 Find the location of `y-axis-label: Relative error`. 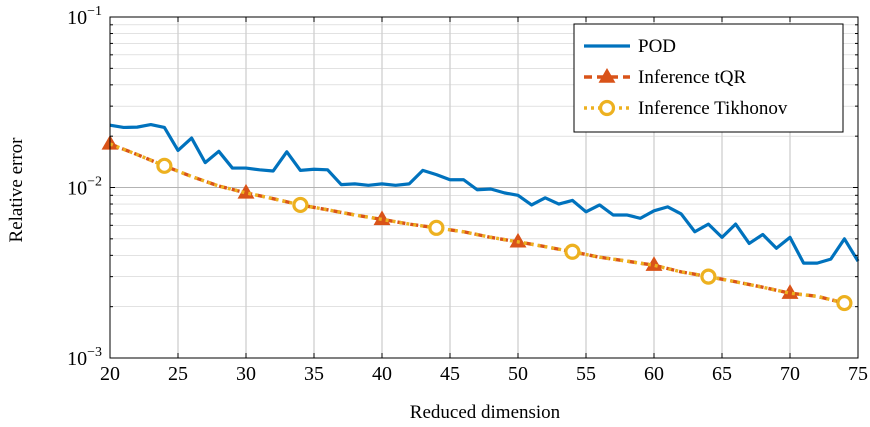

y-axis-label: Relative error is located at coordinates (16, 190).